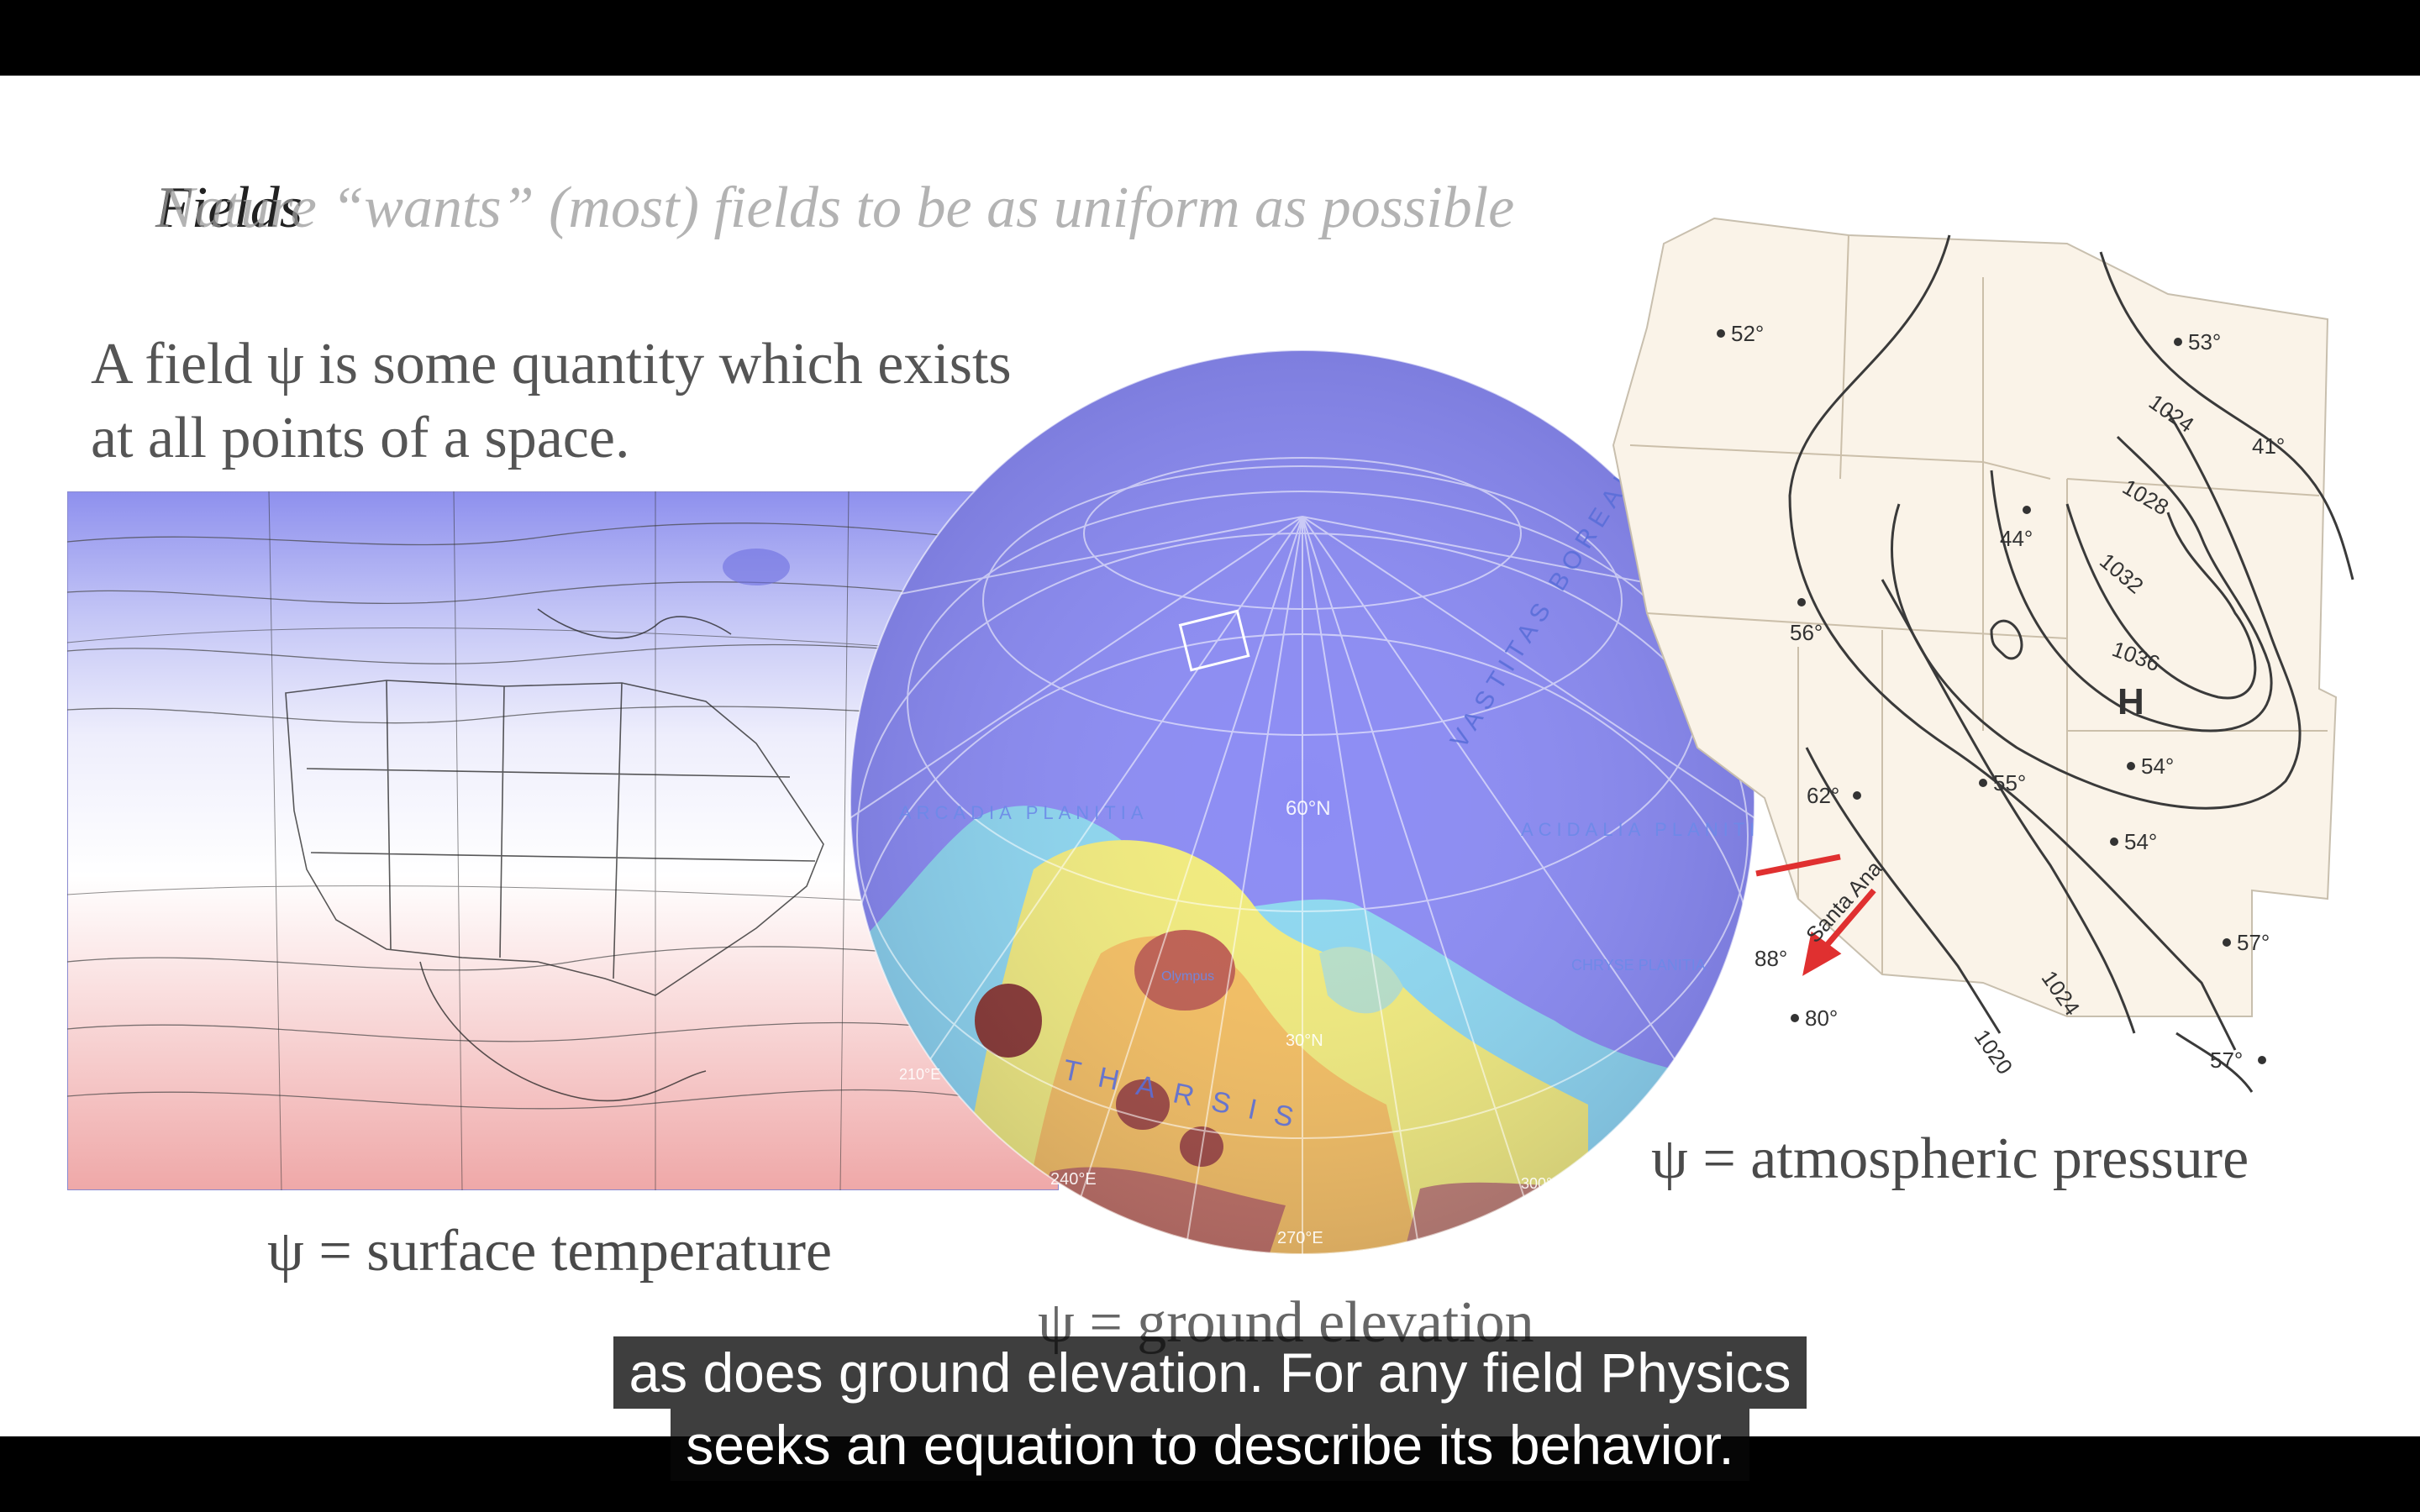  What do you see at coordinates (2226, 1060) in the screenshot?
I see `temp-label-57b: 57°` at bounding box center [2226, 1060].